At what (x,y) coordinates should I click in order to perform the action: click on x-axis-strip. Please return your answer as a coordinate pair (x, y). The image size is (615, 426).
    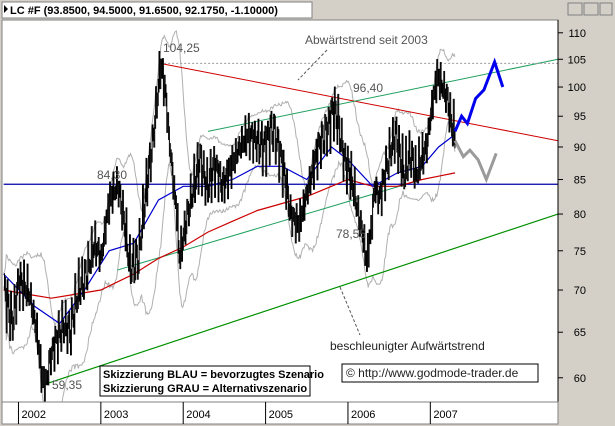
    Looking at the image, I should click on (280, 413).